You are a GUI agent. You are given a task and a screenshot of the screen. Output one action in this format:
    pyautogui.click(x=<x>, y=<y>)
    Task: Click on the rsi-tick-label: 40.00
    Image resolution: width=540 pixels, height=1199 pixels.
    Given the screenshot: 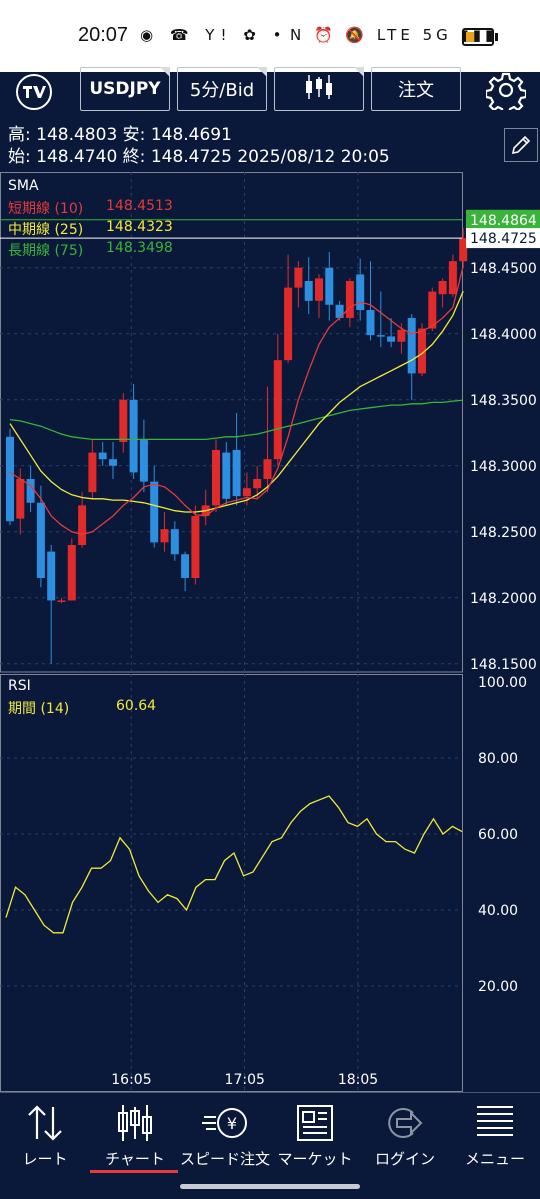 What is the action you would take?
    pyautogui.click(x=498, y=911)
    